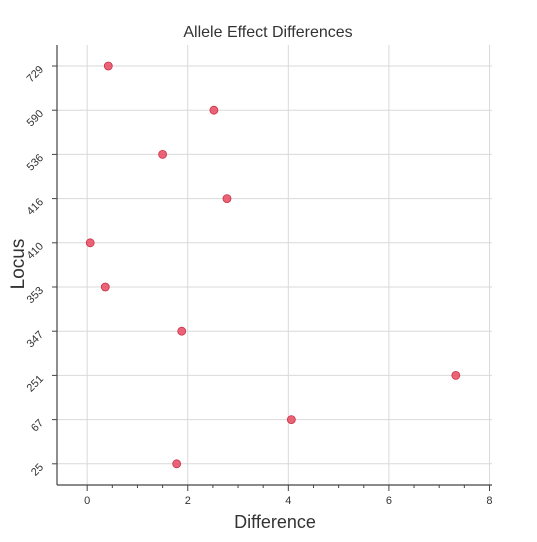  What do you see at coordinates (288, 501) in the screenshot?
I see `x-tick-label: 4` at bounding box center [288, 501].